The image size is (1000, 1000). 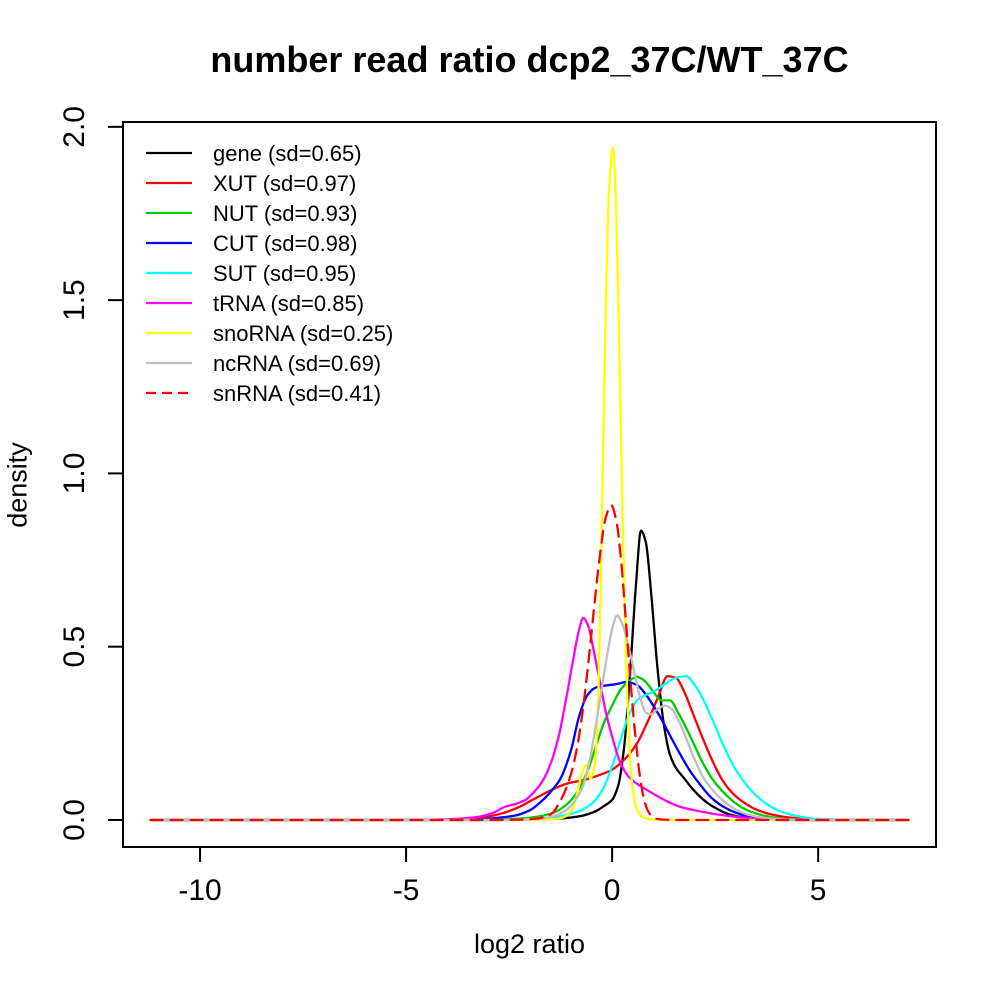 What do you see at coordinates (288, 303) in the screenshot?
I see `legend-label: tRNA (sd=0.85)` at bounding box center [288, 303].